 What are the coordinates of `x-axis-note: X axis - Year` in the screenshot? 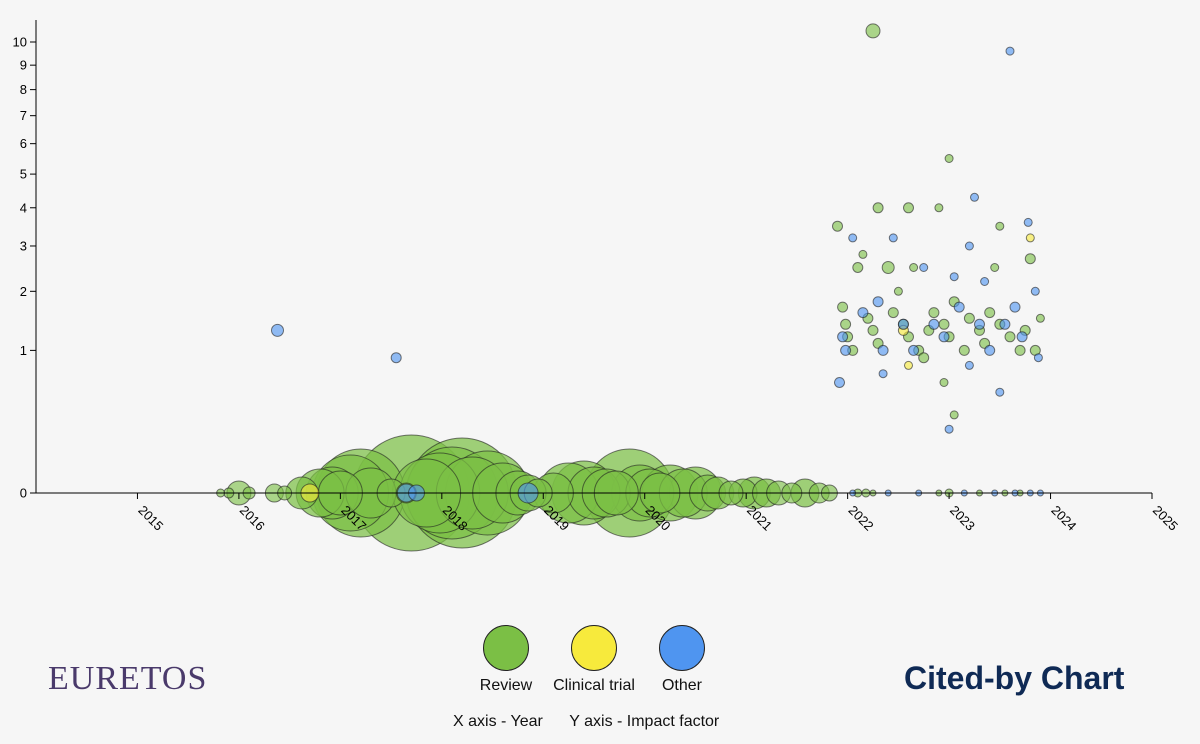 It's located at (498, 721).